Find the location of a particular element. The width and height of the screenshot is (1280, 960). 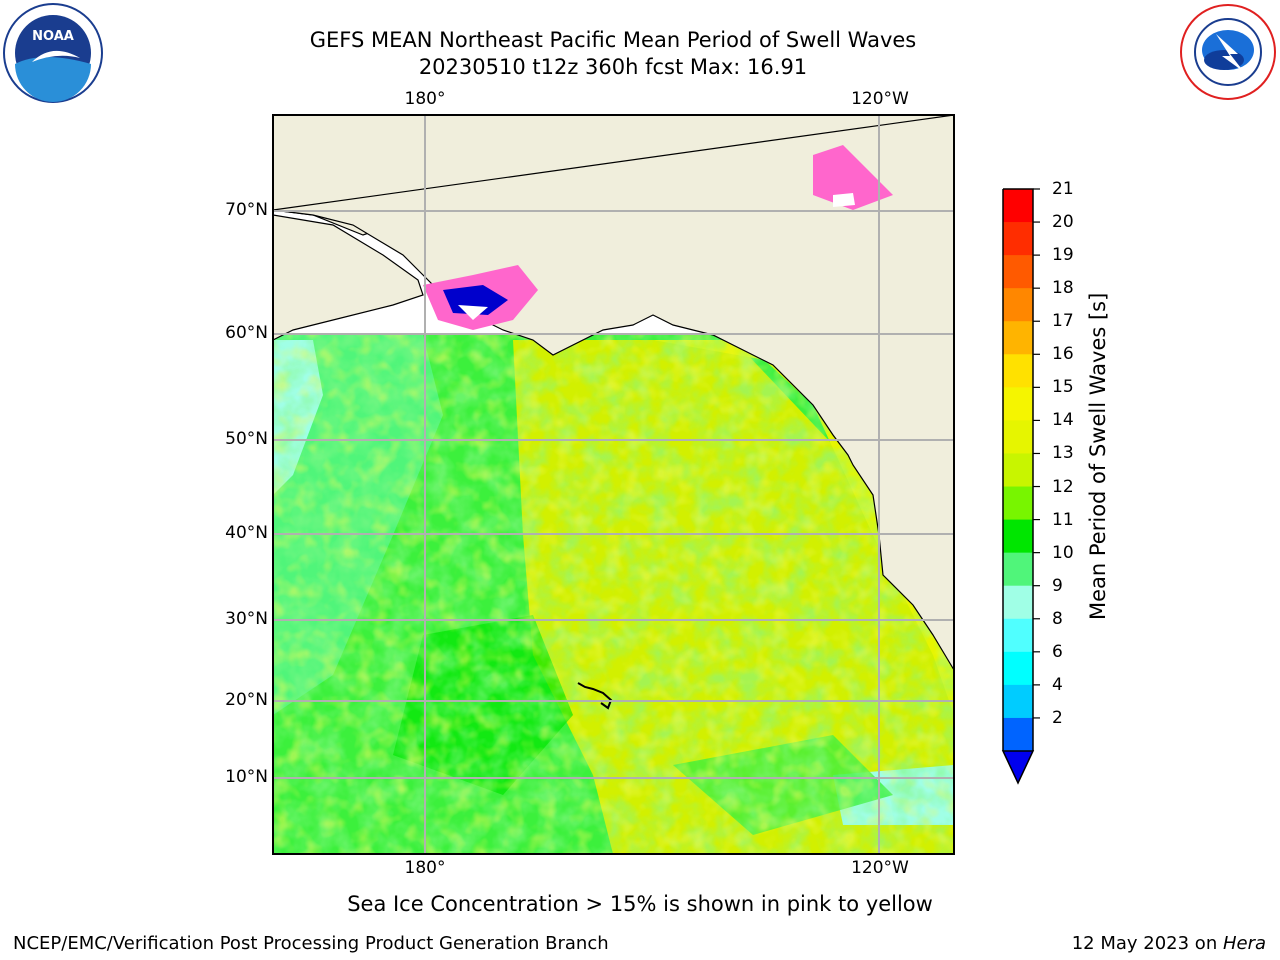

colorbar-tick-label: 18 is located at coordinates (1063, 288).